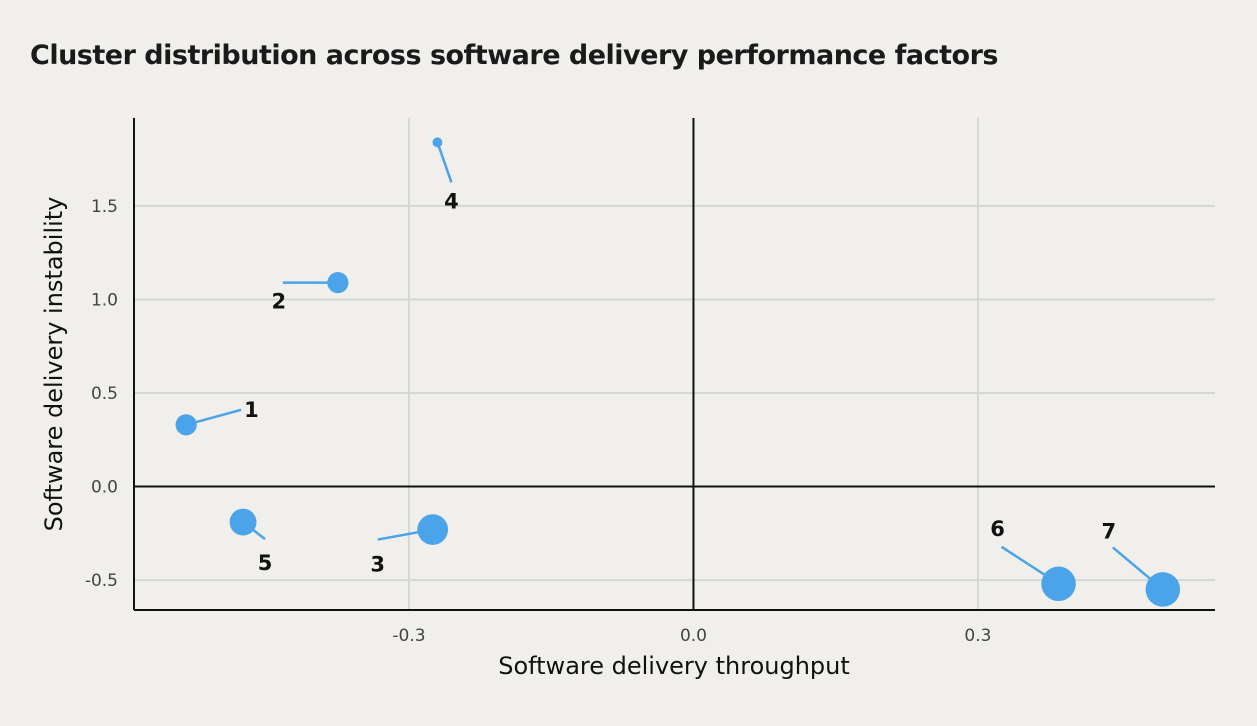 The height and width of the screenshot is (726, 1257). What do you see at coordinates (377, 565) in the screenshot?
I see `point-label: 3` at bounding box center [377, 565].